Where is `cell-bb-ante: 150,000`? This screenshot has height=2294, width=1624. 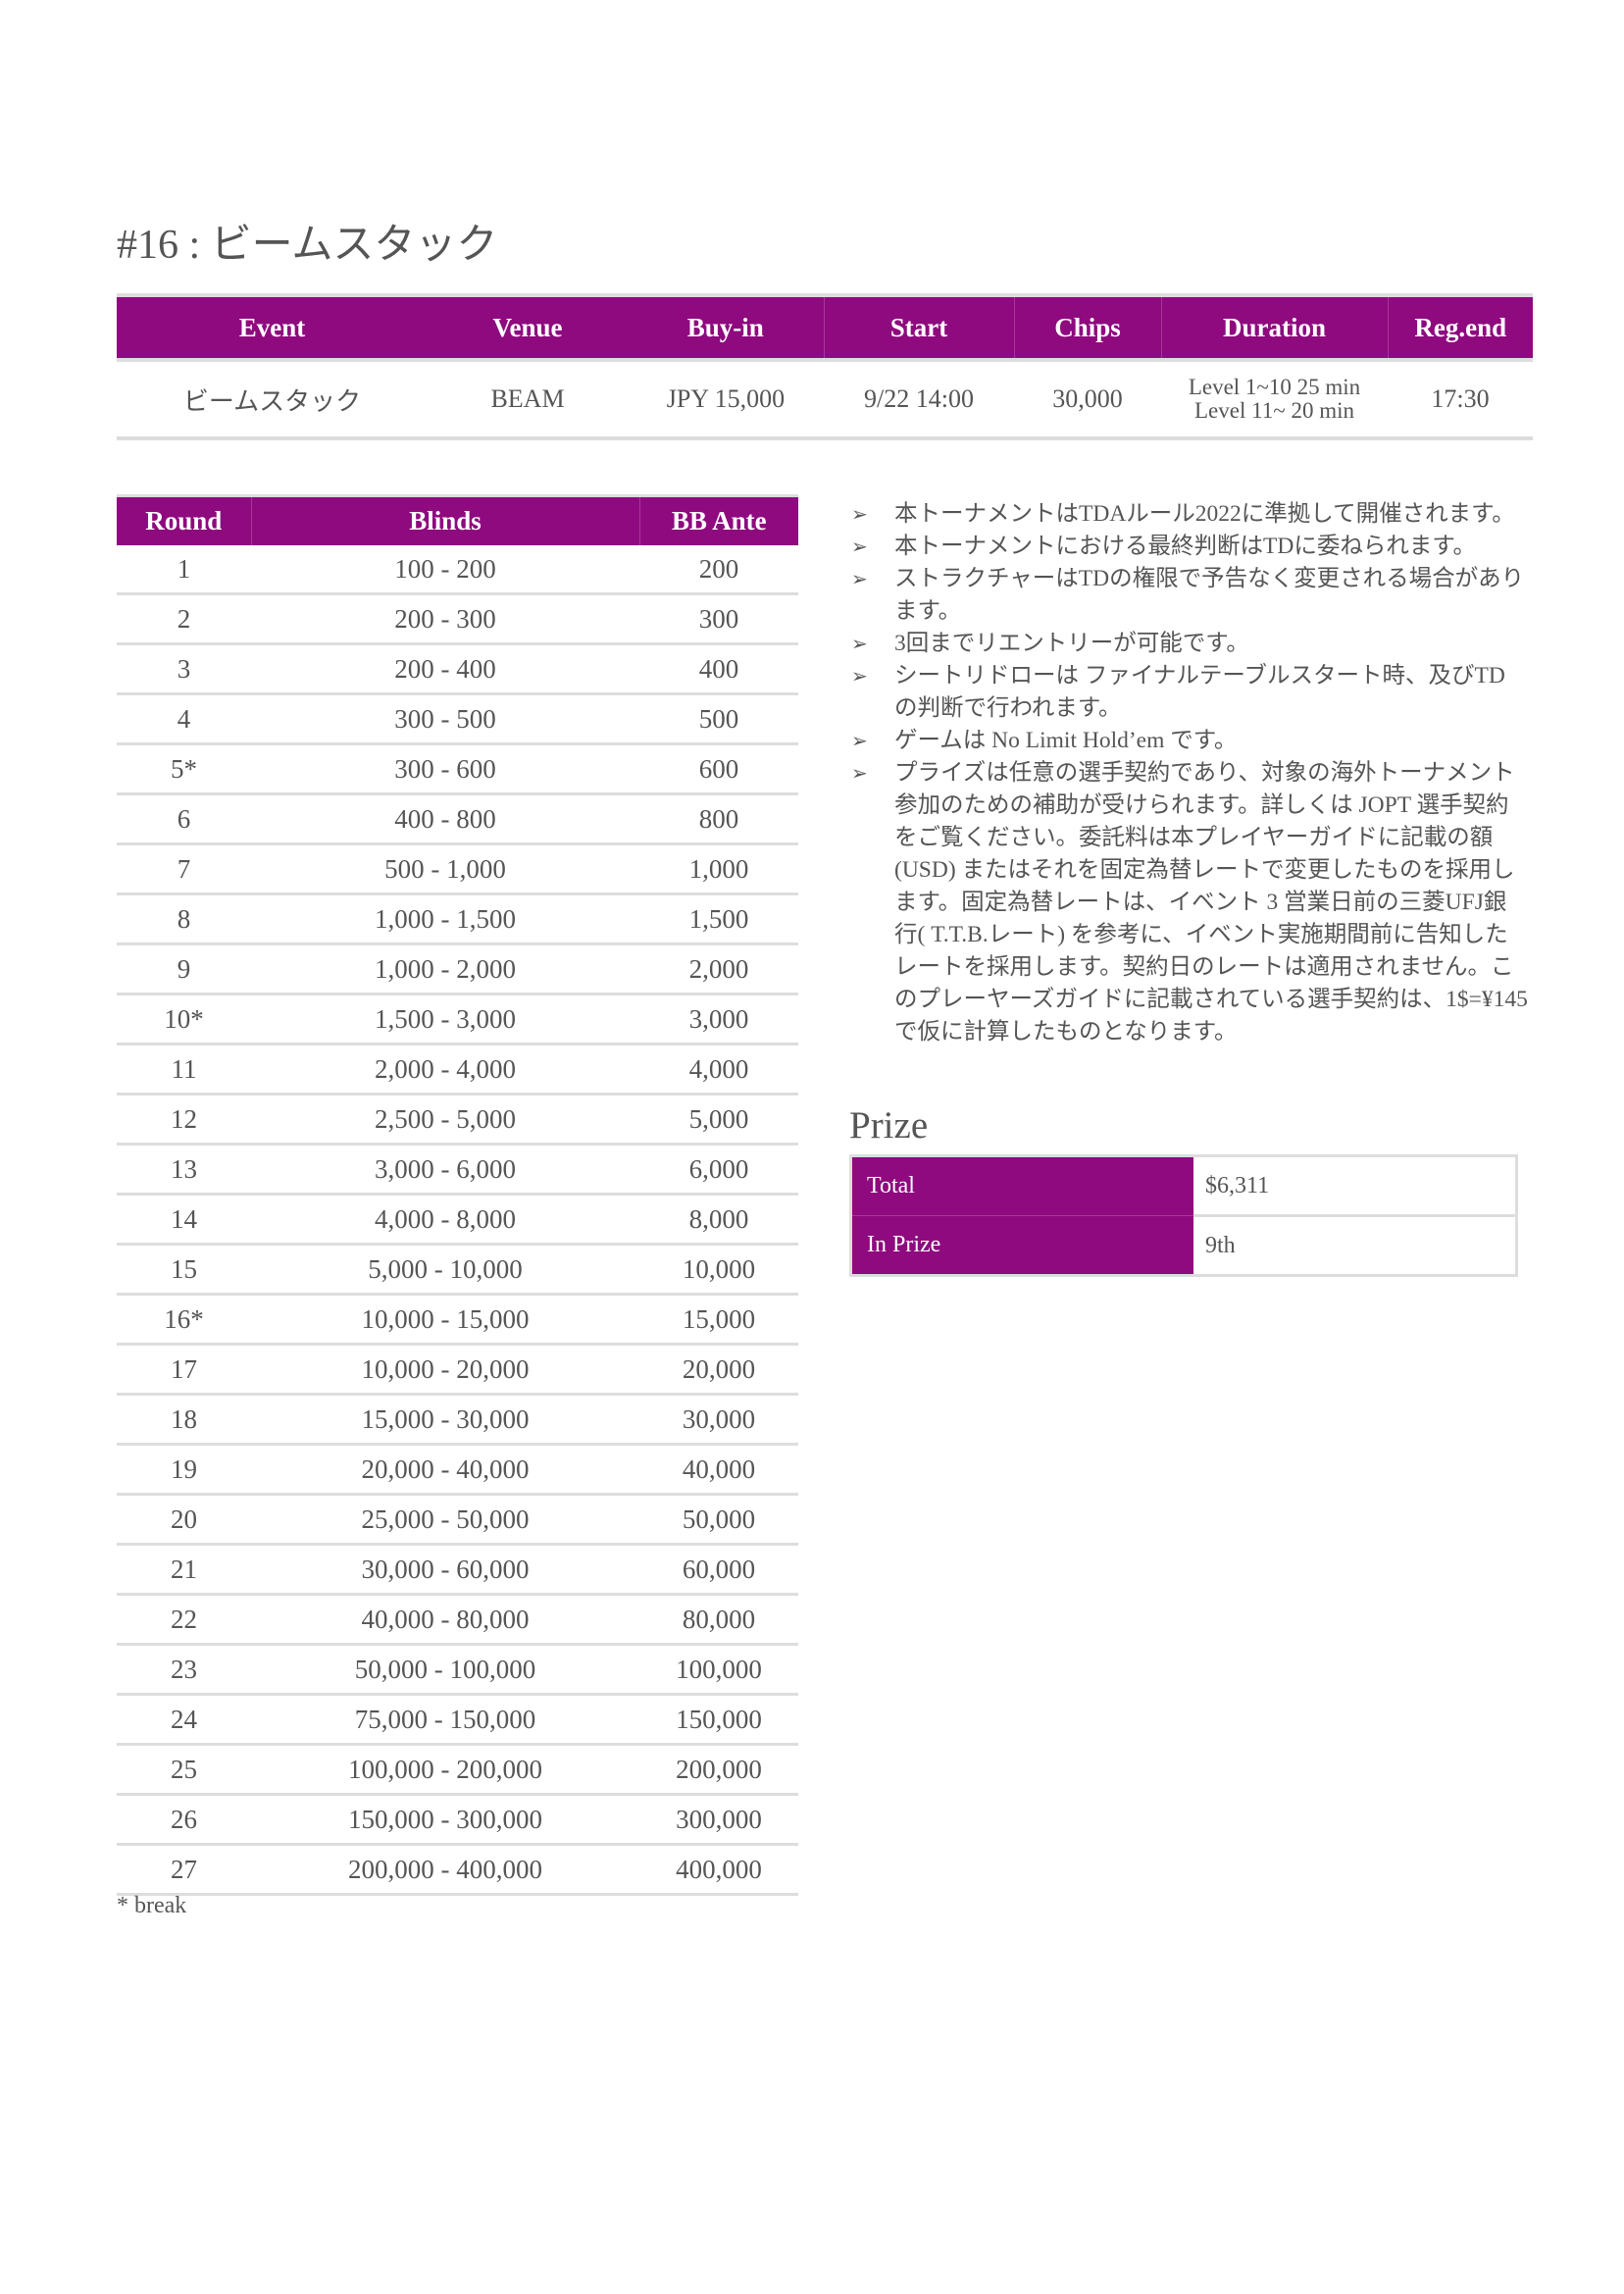 cell-bb-ante: 150,000 is located at coordinates (718, 1720).